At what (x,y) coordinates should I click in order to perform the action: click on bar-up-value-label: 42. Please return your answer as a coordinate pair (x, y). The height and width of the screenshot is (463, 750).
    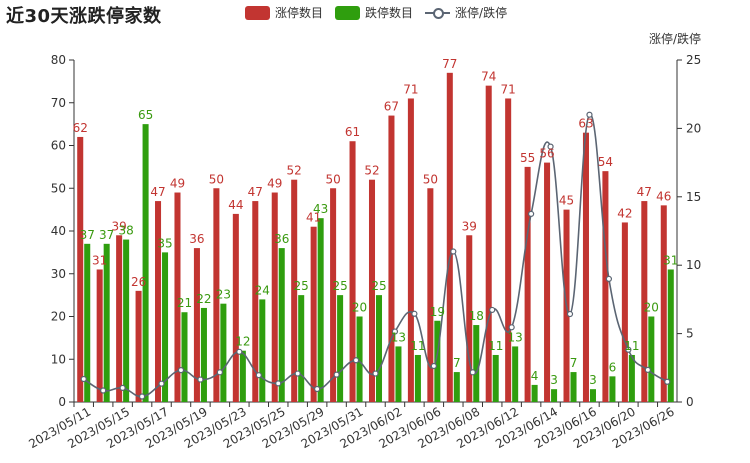
    Looking at the image, I should click on (624, 213).